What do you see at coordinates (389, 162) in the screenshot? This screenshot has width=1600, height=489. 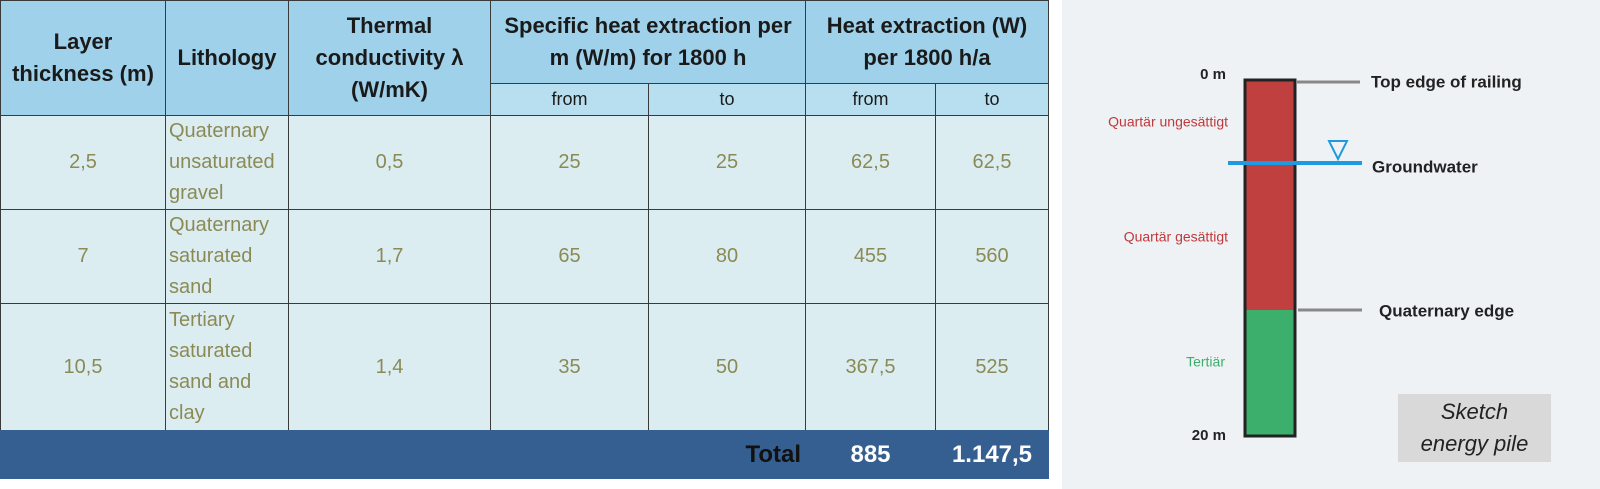 I see `table-cell: 0,5` at bounding box center [389, 162].